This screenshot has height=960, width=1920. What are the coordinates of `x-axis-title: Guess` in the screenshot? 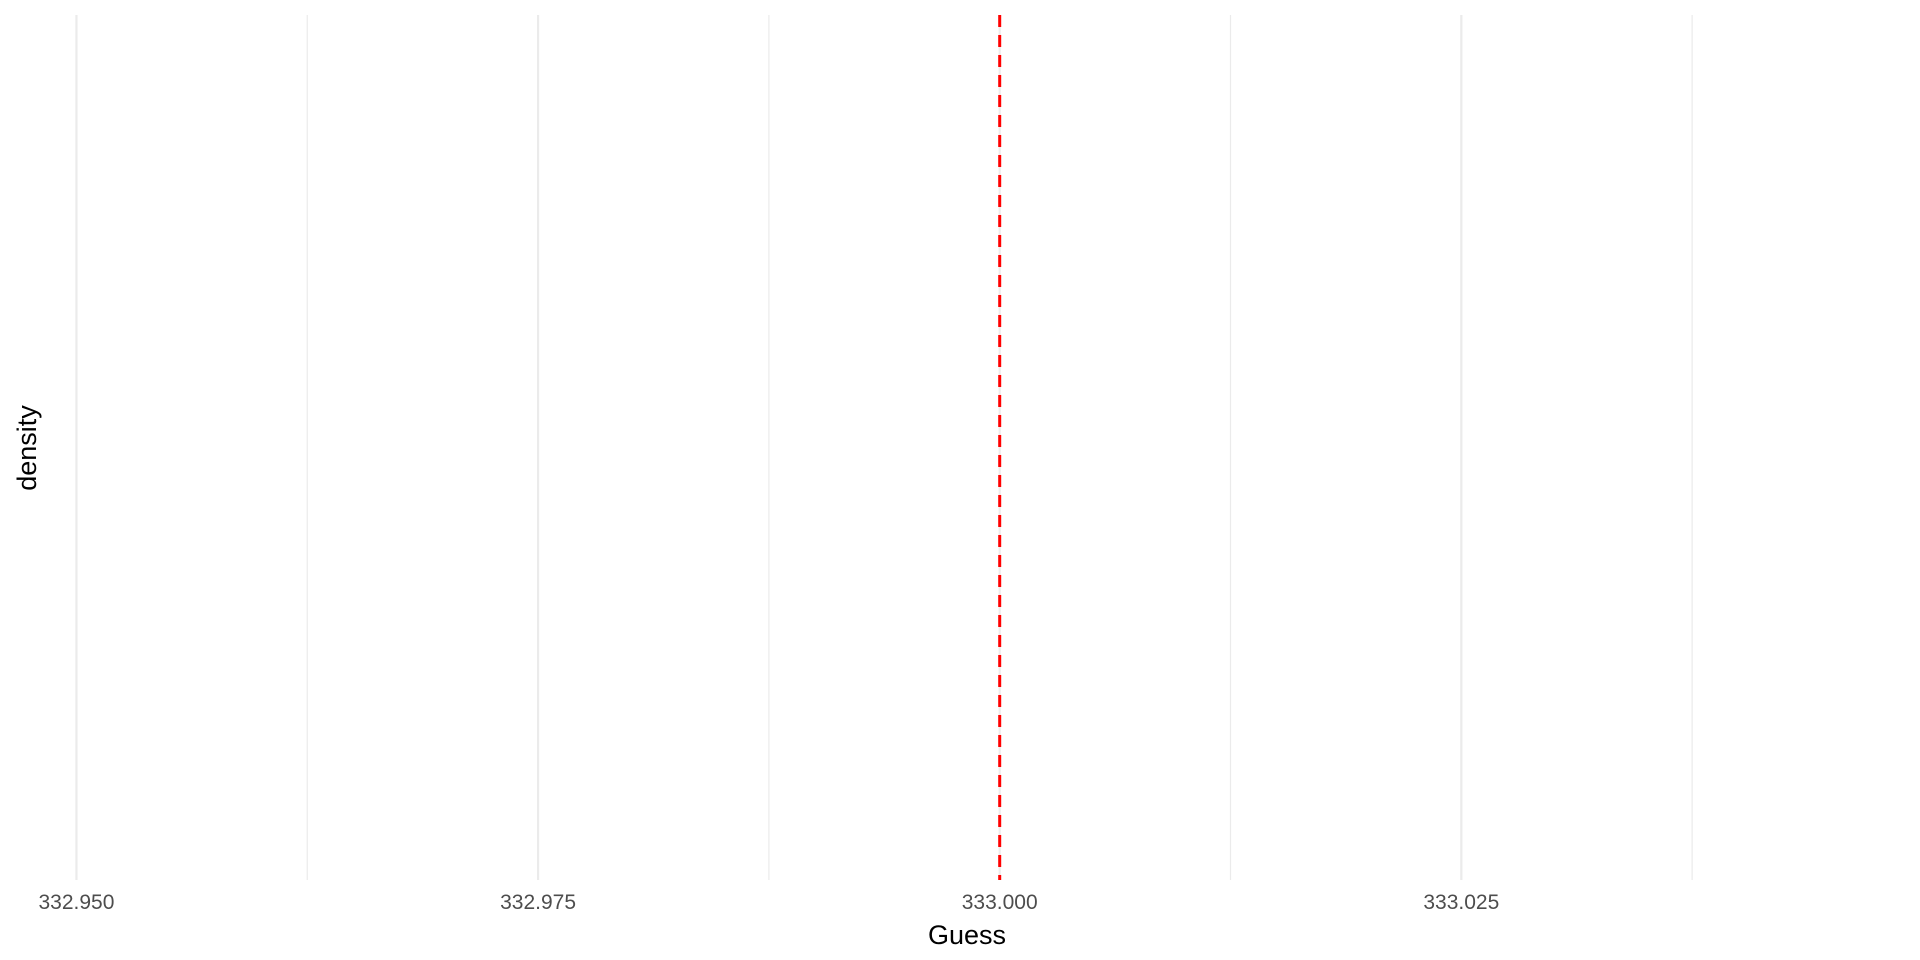 It's located at (967, 935).